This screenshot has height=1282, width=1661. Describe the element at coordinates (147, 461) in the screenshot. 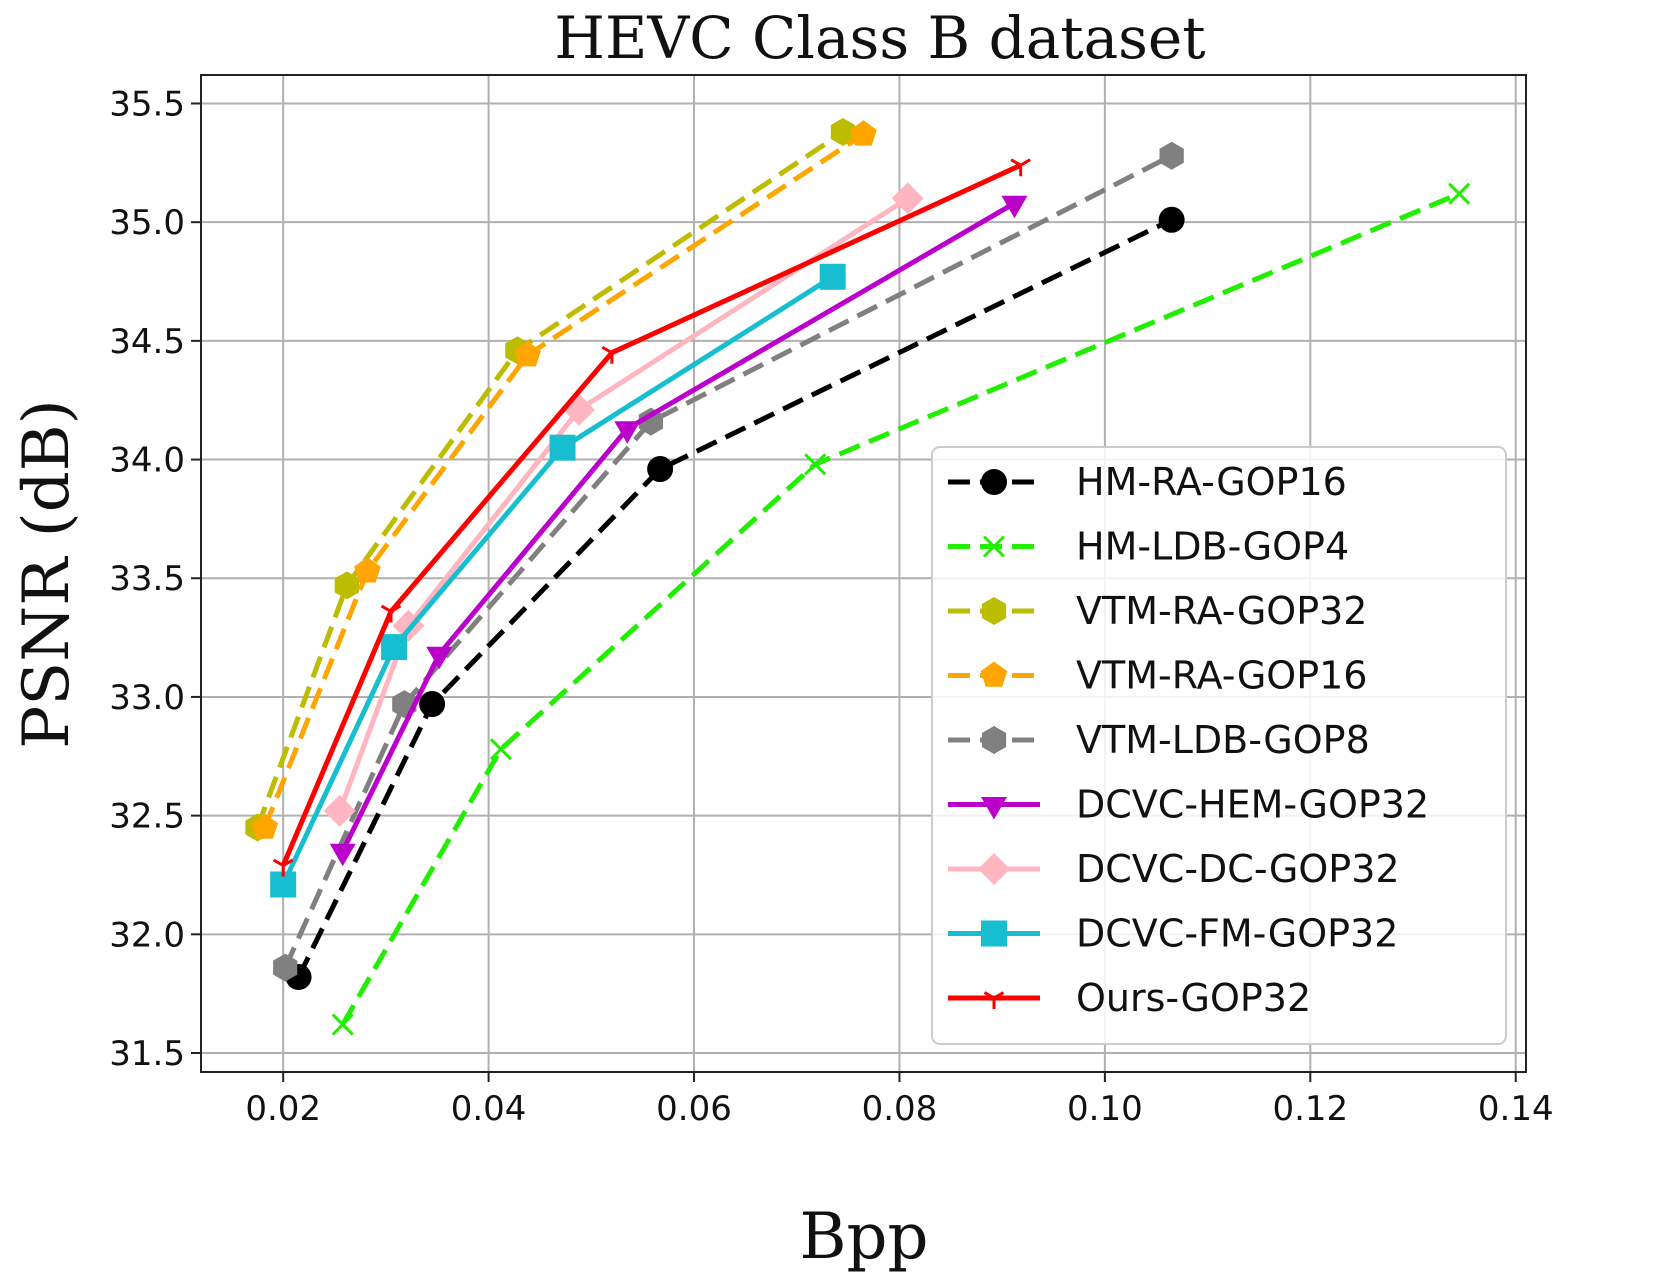

I see `y-tick-label: 34.0` at that location.